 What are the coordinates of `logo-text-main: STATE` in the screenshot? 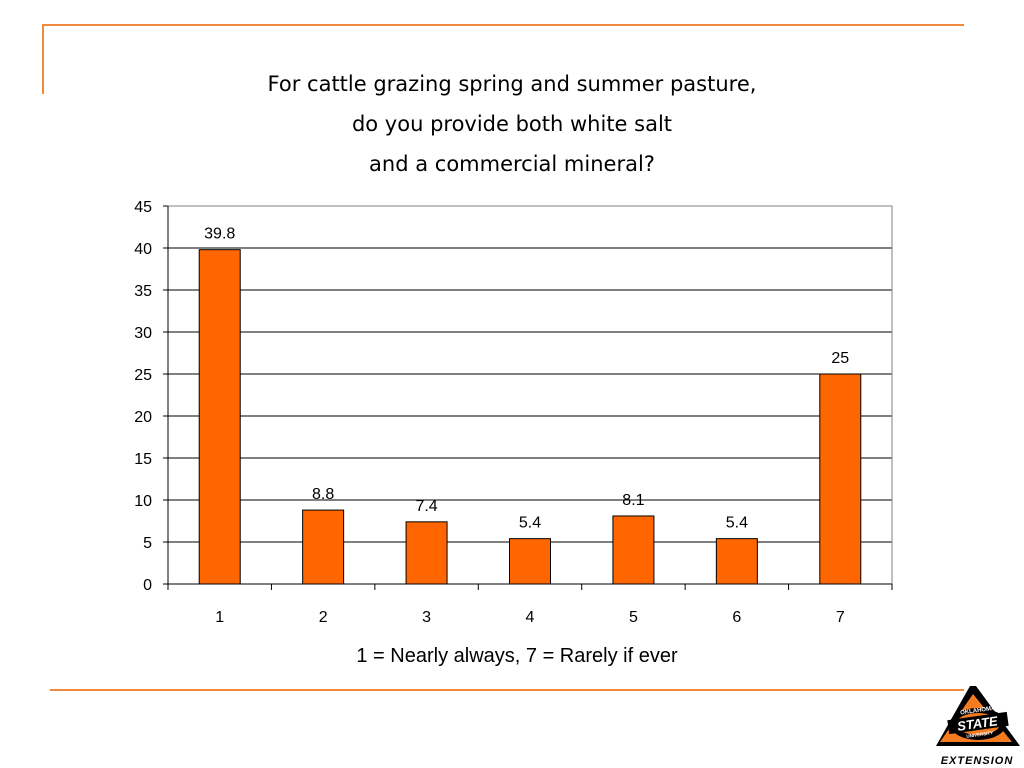 It's located at (977, 723).